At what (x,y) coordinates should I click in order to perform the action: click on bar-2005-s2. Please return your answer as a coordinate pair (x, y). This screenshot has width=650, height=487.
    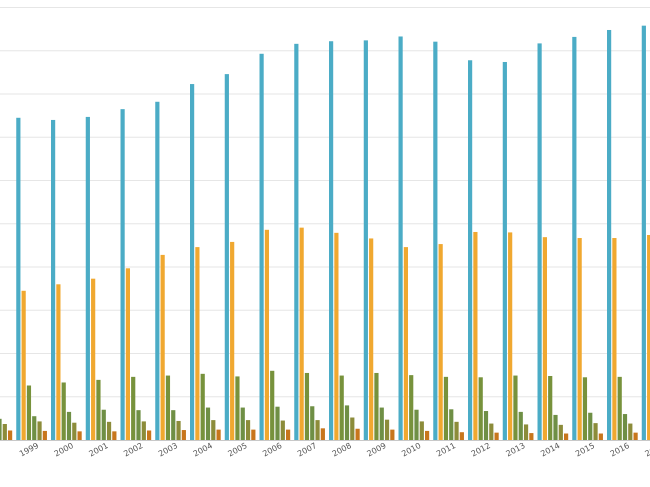
    Looking at the image, I should click on (232, 340).